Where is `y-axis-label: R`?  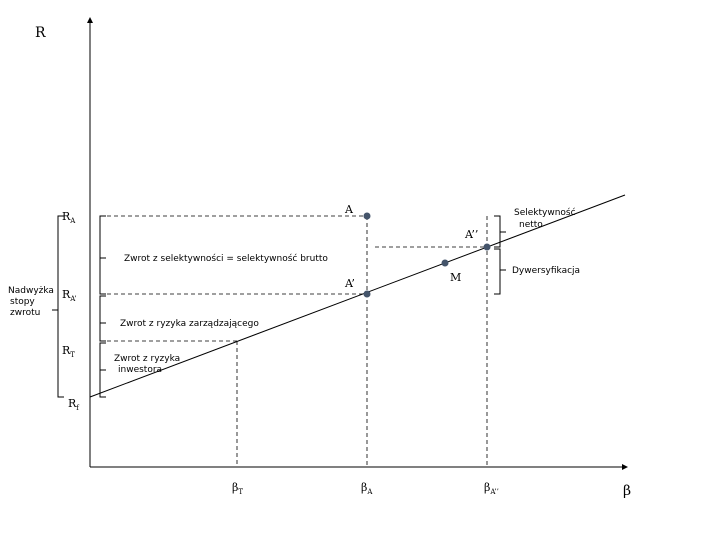 y-axis-label: R is located at coordinates (40, 33).